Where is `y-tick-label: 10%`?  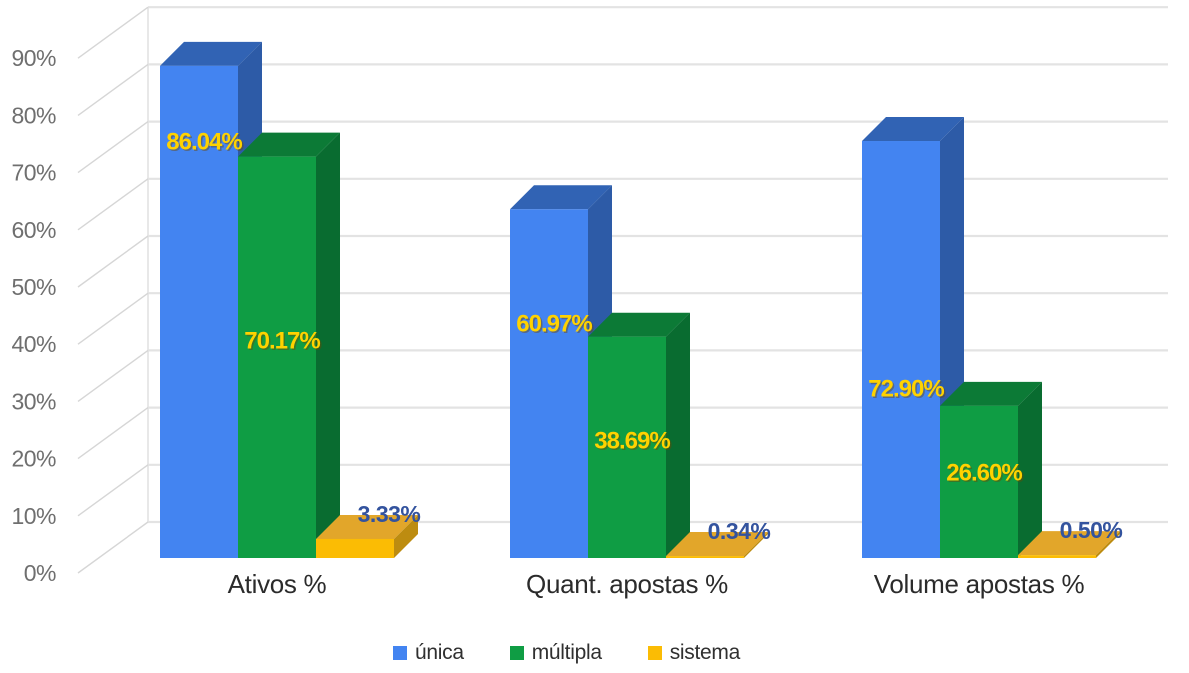
y-tick-label: 10% is located at coordinates (33, 516).